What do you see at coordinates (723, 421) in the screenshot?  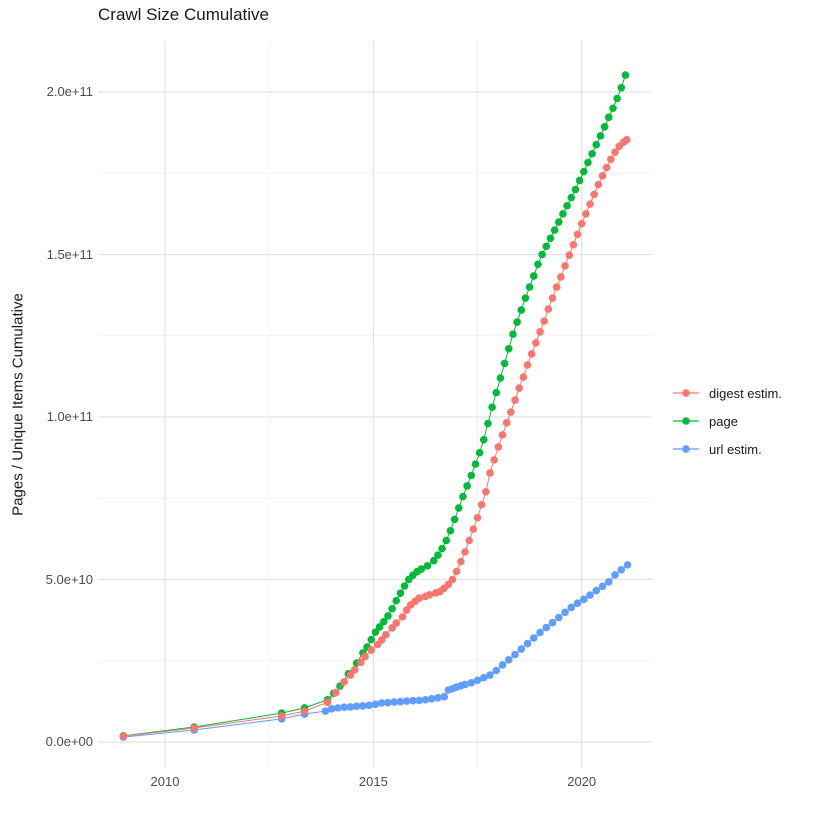 I see `legend-label-page: page` at bounding box center [723, 421].